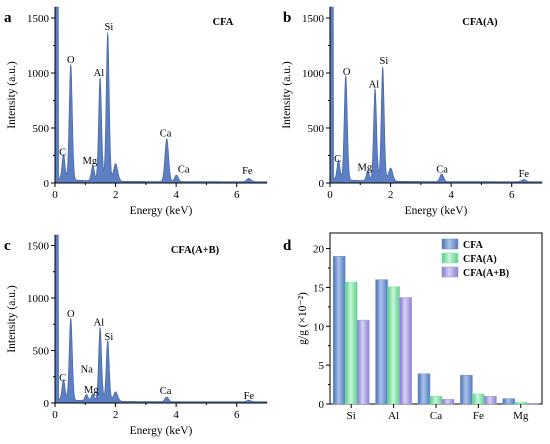 Image resolution: width=550 pixels, height=444 pixels. What do you see at coordinates (339, 330) in the screenshot?
I see `bar-cfa-si` at bounding box center [339, 330].